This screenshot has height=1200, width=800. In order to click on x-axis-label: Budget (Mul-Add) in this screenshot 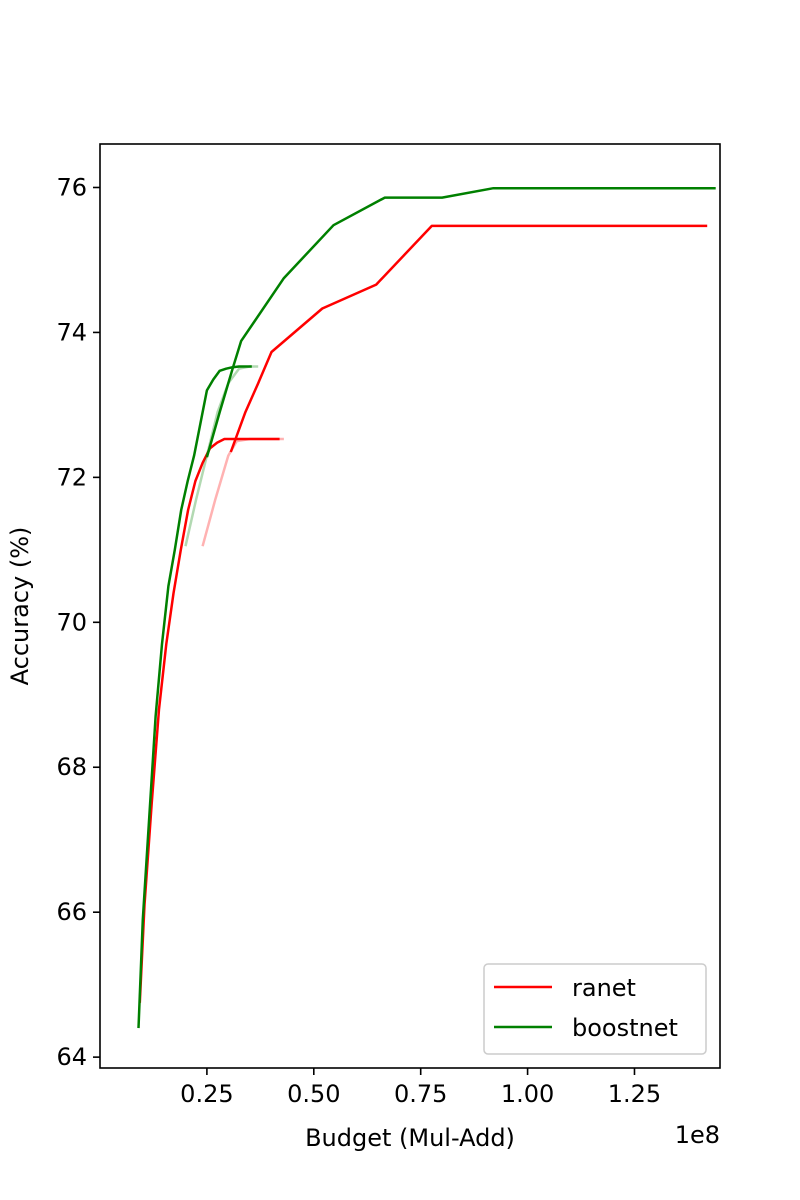, I will do `click(410, 1138)`.